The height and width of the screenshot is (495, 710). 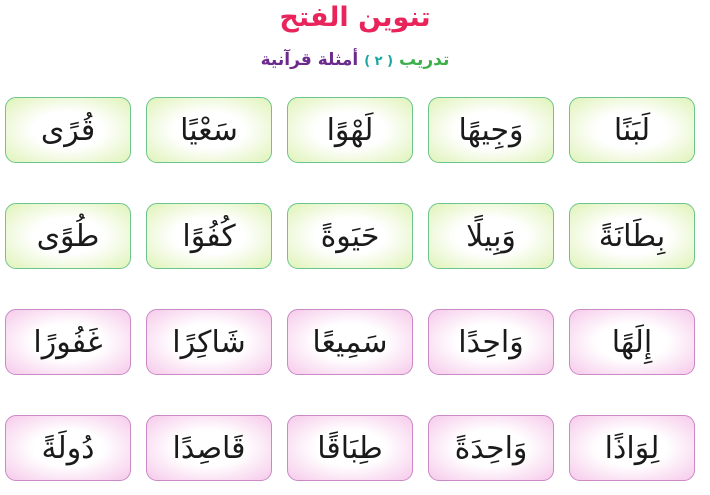 I want to click on word-text: كُفُوًا, so click(x=209, y=236).